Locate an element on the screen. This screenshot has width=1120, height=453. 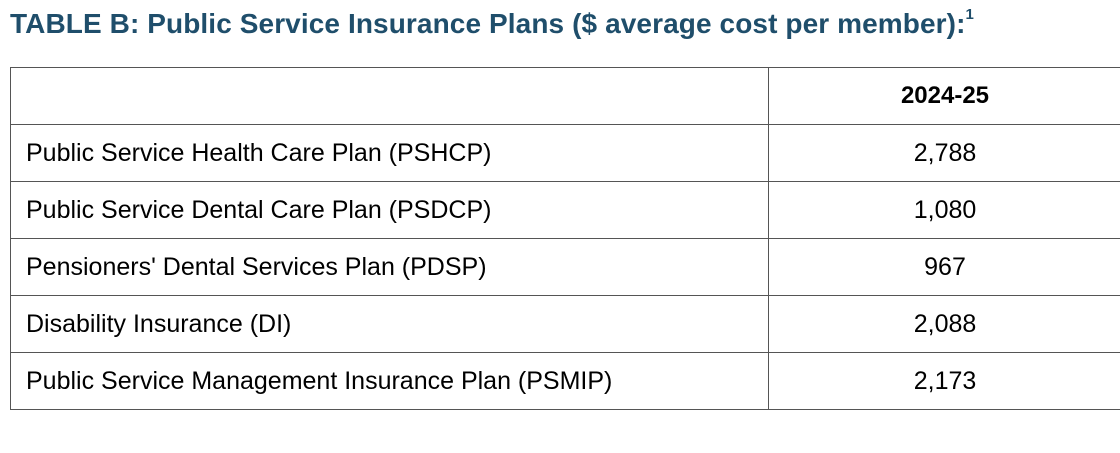
plan-cost-cell: 2,088 is located at coordinates (944, 324).